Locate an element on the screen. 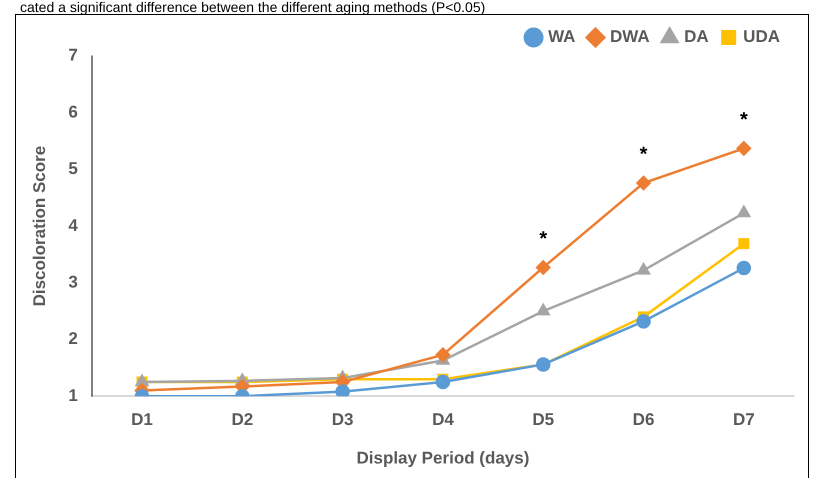  x-axis-title: Display Period (days) is located at coordinates (443, 458).